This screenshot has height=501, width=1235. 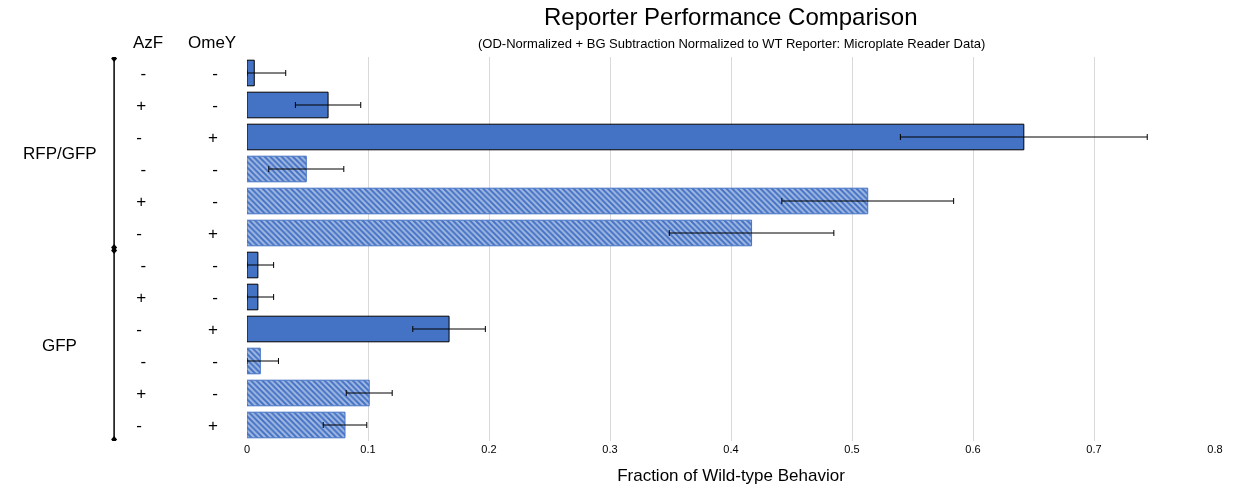 What do you see at coordinates (59, 345) in the screenshot?
I see `text: GFP` at bounding box center [59, 345].